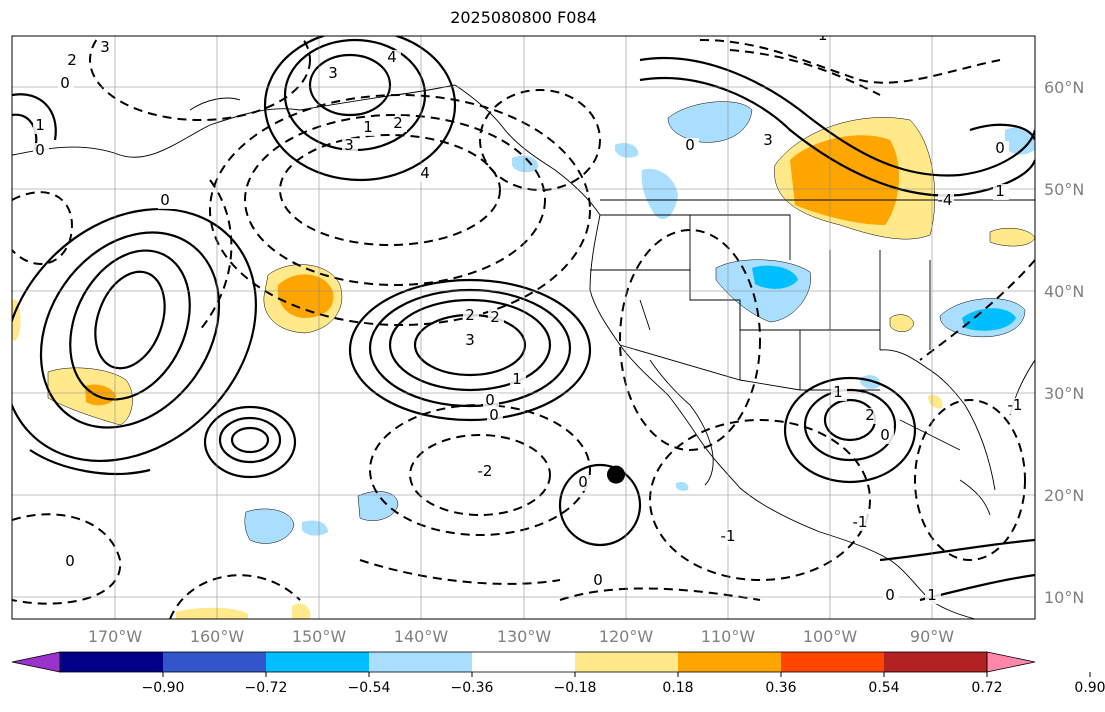 Image resolution: width=1105 pixels, height=712 pixels. Describe the element at coordinates (115, 636) in the screenshot. I see `lon-label: 170°W` at that location.